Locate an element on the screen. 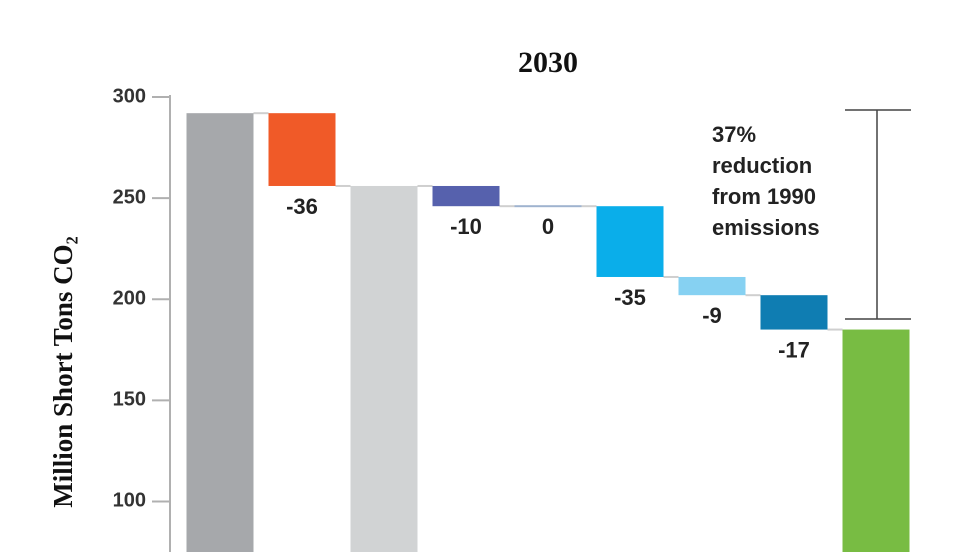  annotation: 37% is located at coordinates (734, 134).